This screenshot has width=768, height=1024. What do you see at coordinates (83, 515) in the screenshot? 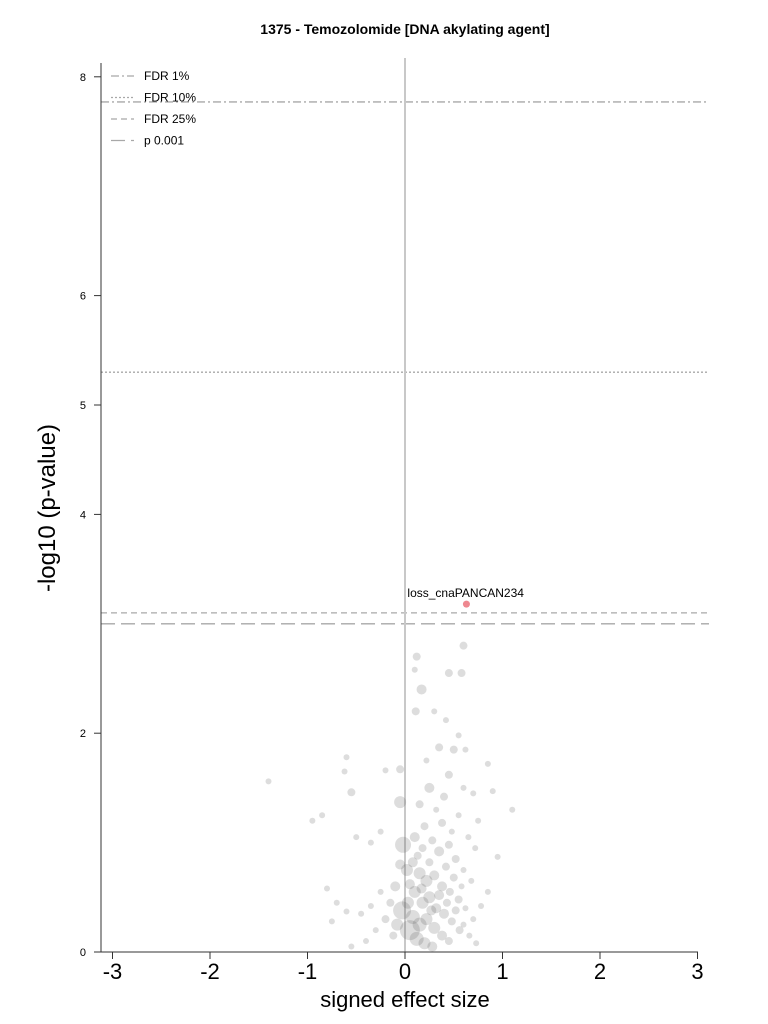
I see `y-tick-label: 4` at bounding box center [83, 515].